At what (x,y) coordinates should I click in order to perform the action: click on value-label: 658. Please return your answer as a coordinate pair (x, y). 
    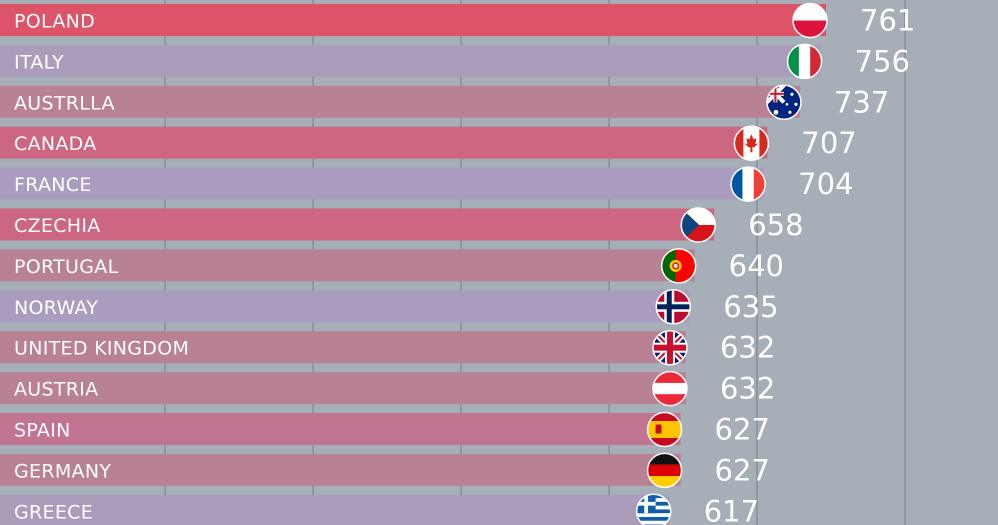
    Looking at the image, I should click on (775, 225).